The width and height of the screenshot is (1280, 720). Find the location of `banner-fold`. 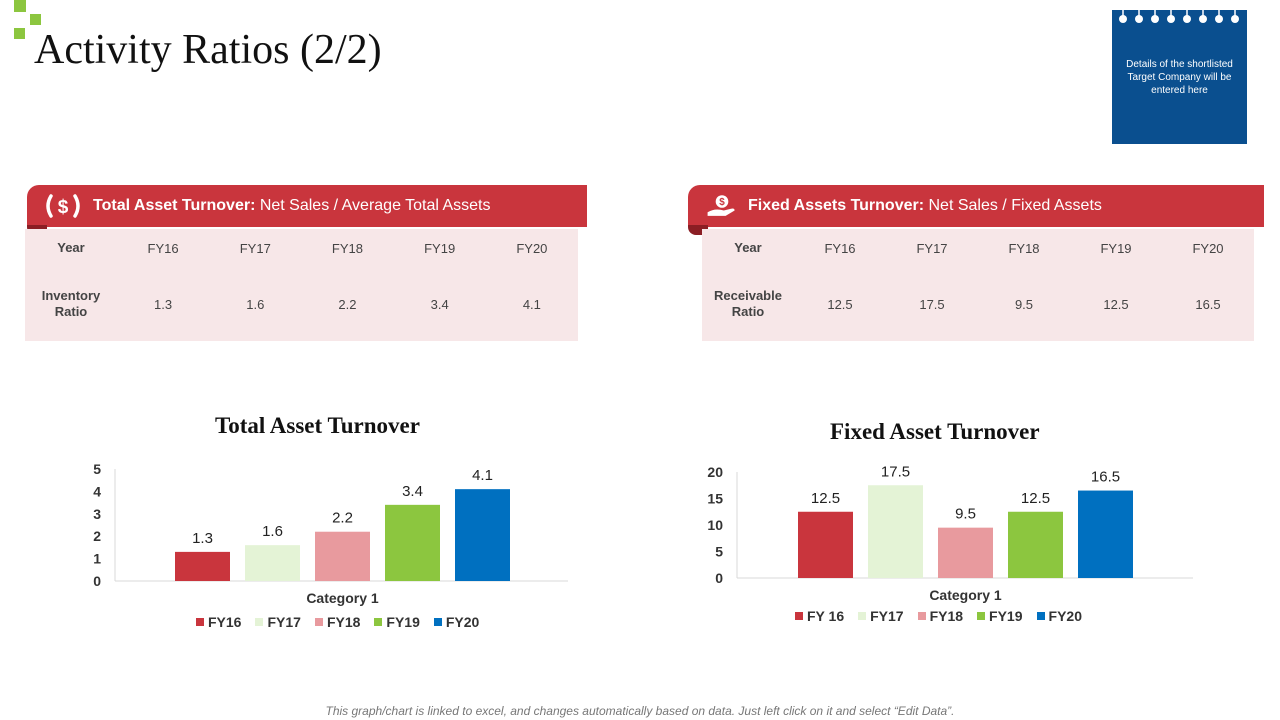

banner-fold is located at coordinates (698, 230).